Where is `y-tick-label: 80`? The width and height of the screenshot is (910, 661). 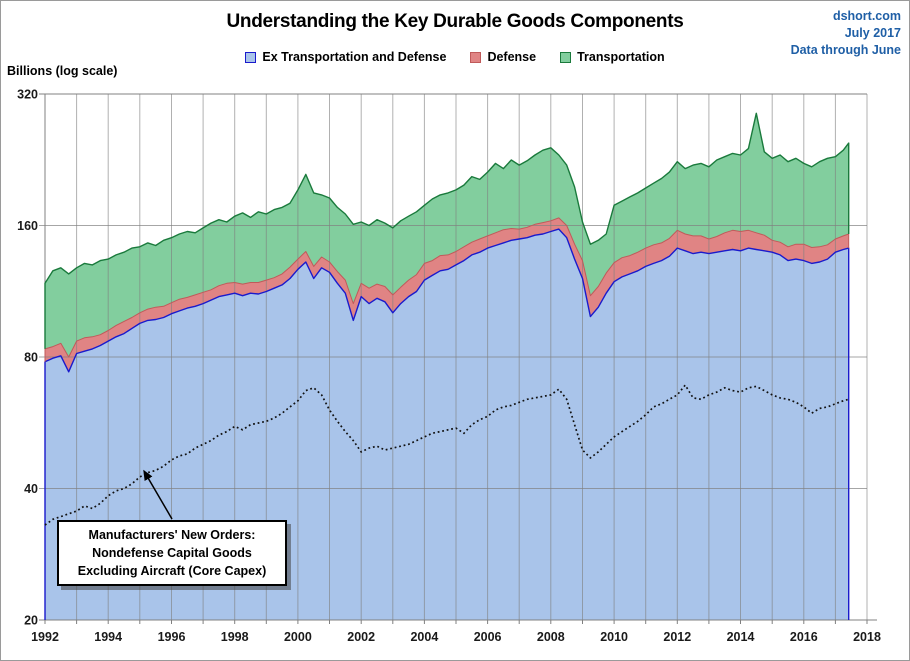 y-tick-label: 80 is located at coordinates (31, 358).